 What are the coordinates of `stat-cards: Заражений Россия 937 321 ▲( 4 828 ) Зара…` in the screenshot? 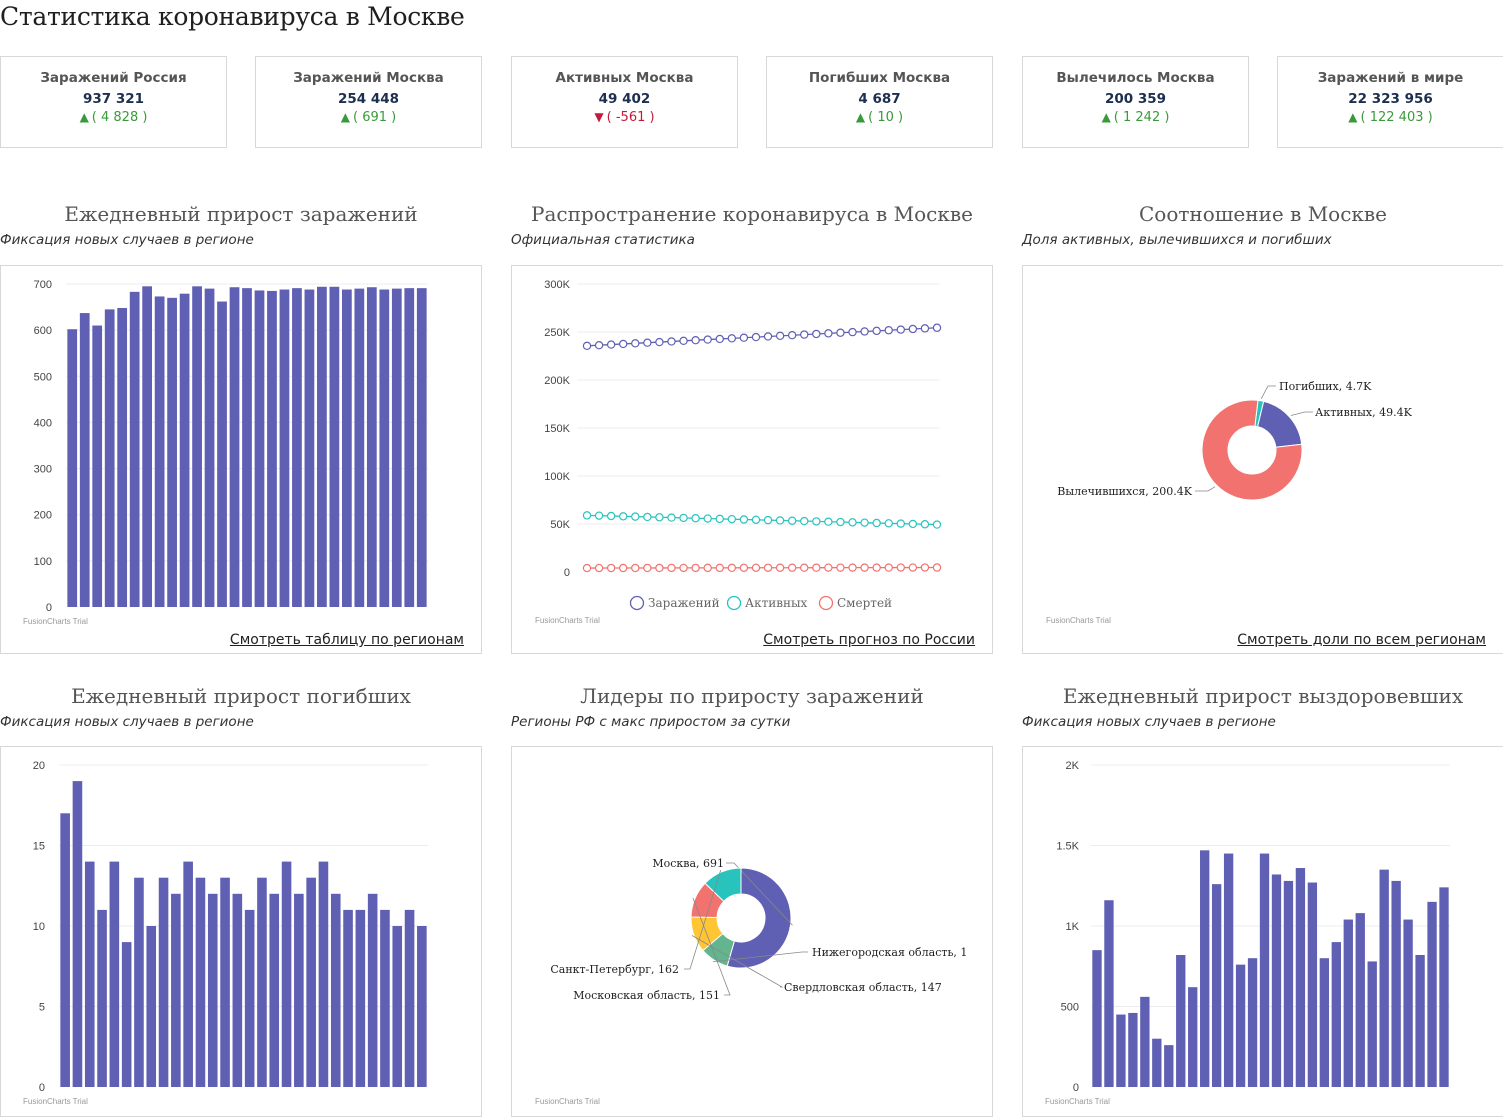 It's located at (751, 102).